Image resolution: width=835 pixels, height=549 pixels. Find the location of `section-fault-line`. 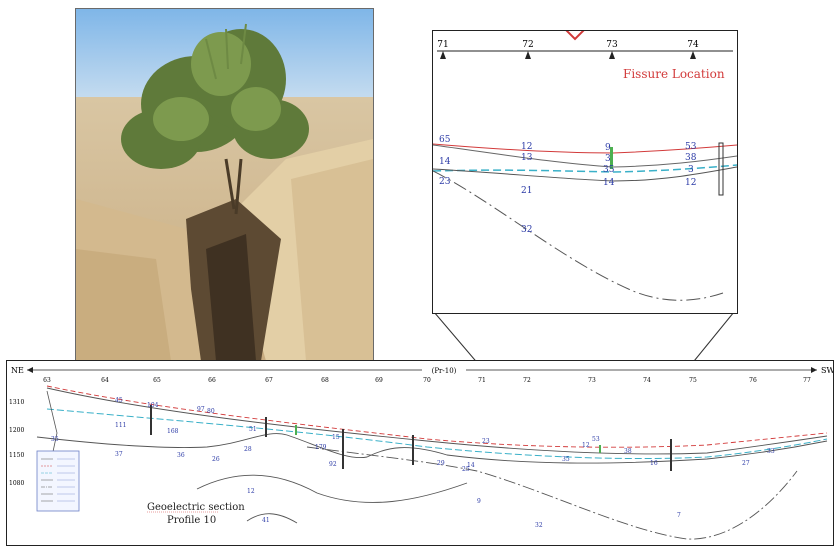

section-fault-line is located at coordinates (52, 426).